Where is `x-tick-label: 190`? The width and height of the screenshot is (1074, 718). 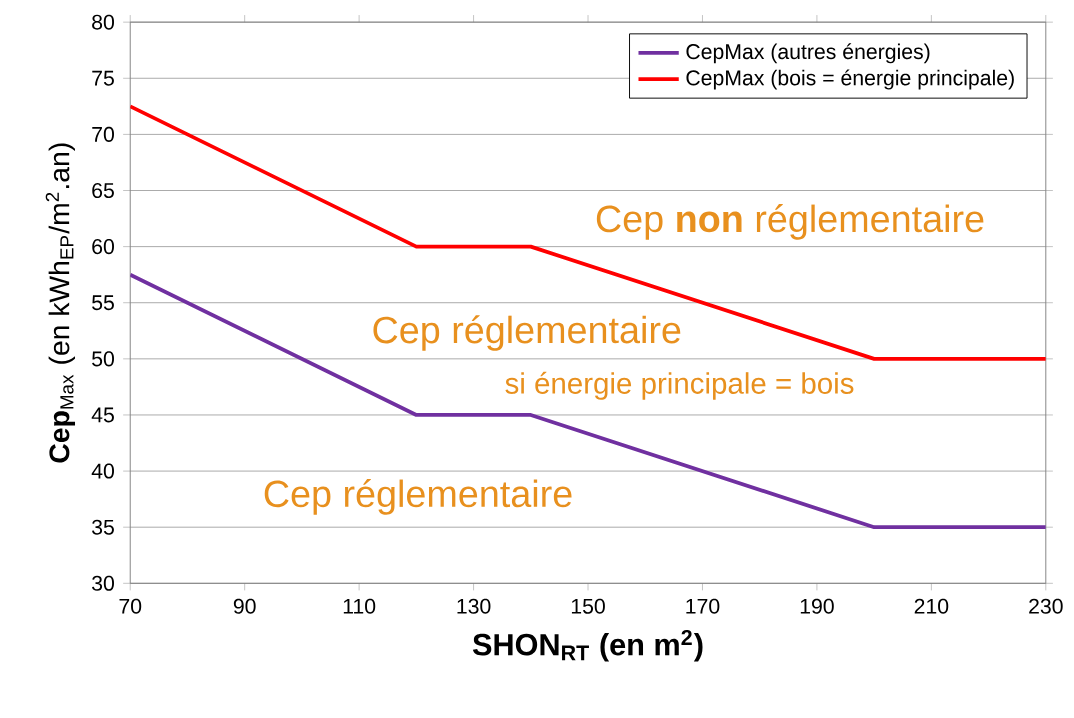
x-tick-label: 190 is located at coordinates (817, 606).